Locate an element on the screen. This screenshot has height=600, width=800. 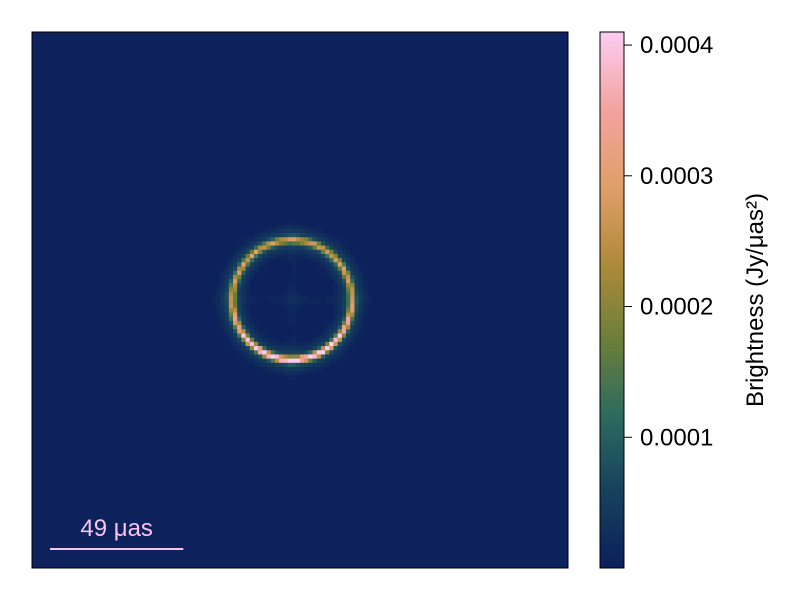
colorbar-tick-label: 0.0004 is located at coordinates (676, 45).